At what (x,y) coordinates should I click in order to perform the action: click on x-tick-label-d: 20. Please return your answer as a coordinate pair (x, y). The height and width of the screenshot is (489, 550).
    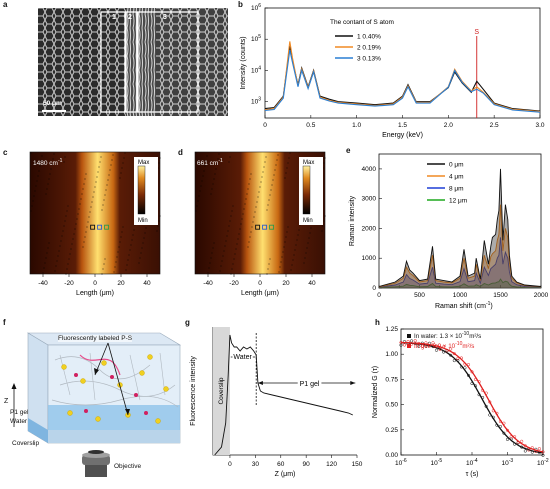
    Looking at the image, I should click on (286, 283).